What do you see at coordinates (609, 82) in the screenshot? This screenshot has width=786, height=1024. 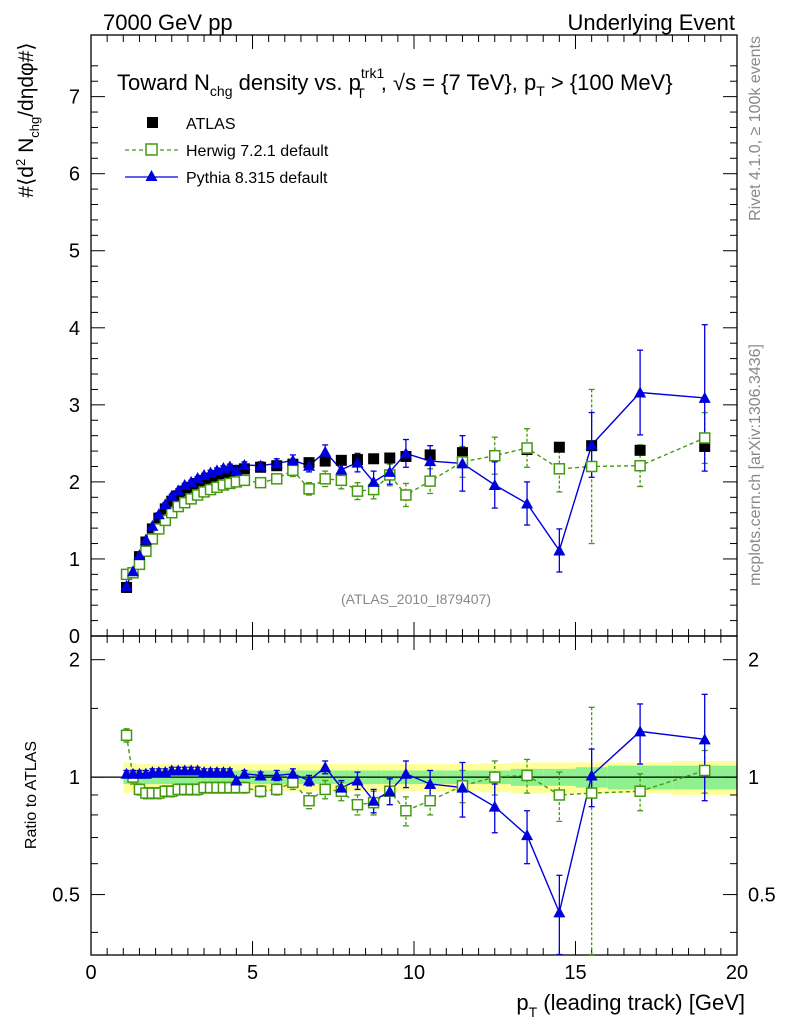 I see `title-part-d: > {100 MeV}` at bounding box center [609, 82].